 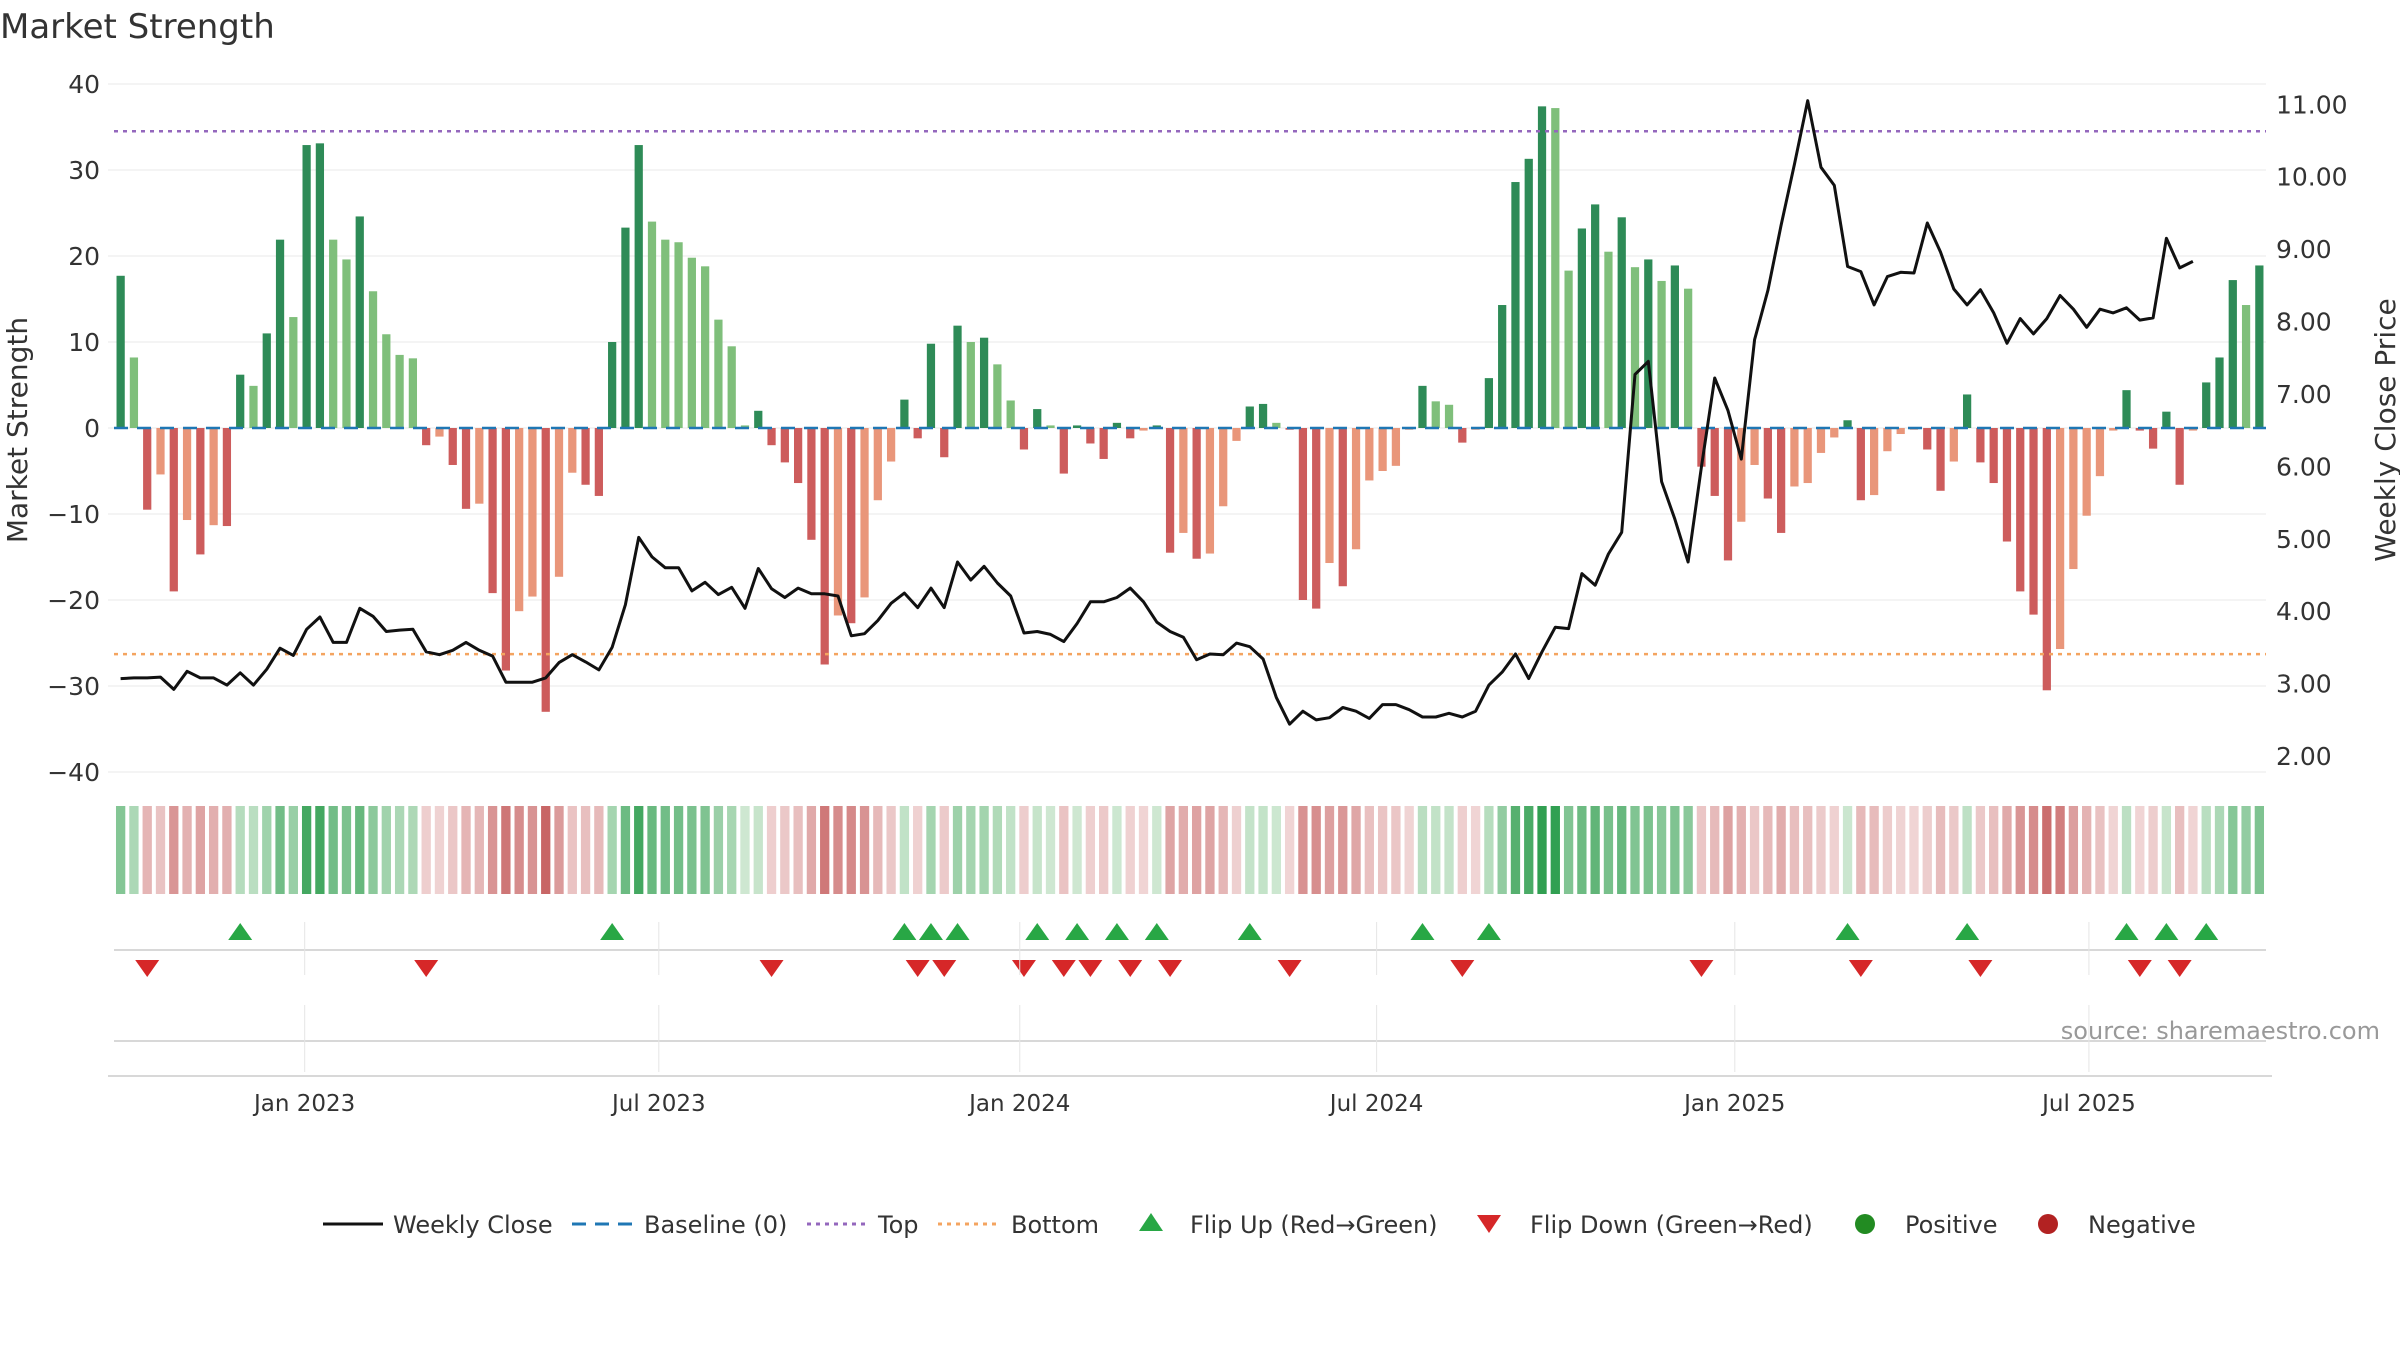 I want to click on right-y-tick-label: 6.00, so click(x=2304, y=466).